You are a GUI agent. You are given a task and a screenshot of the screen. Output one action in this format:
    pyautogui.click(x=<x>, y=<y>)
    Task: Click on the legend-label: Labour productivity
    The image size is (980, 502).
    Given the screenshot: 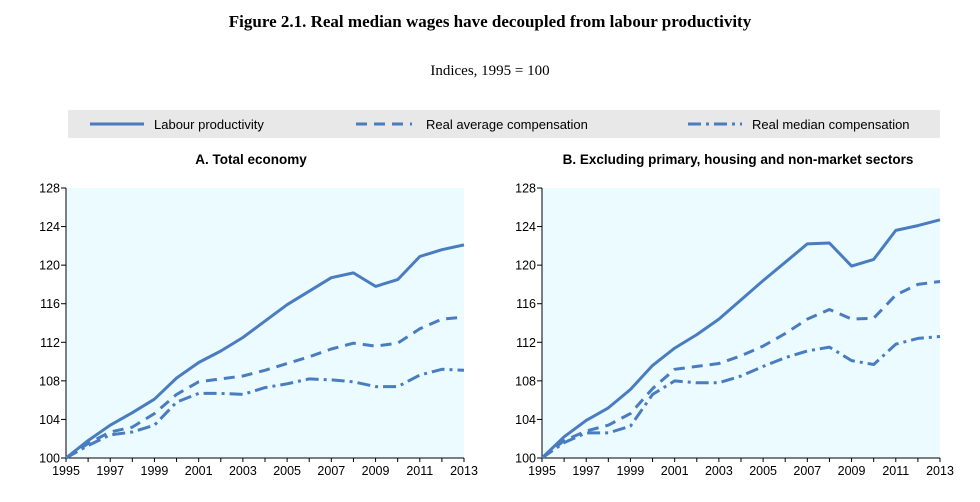 What is the action you would take?
    pyautogui.click(x=209, y=124)
    